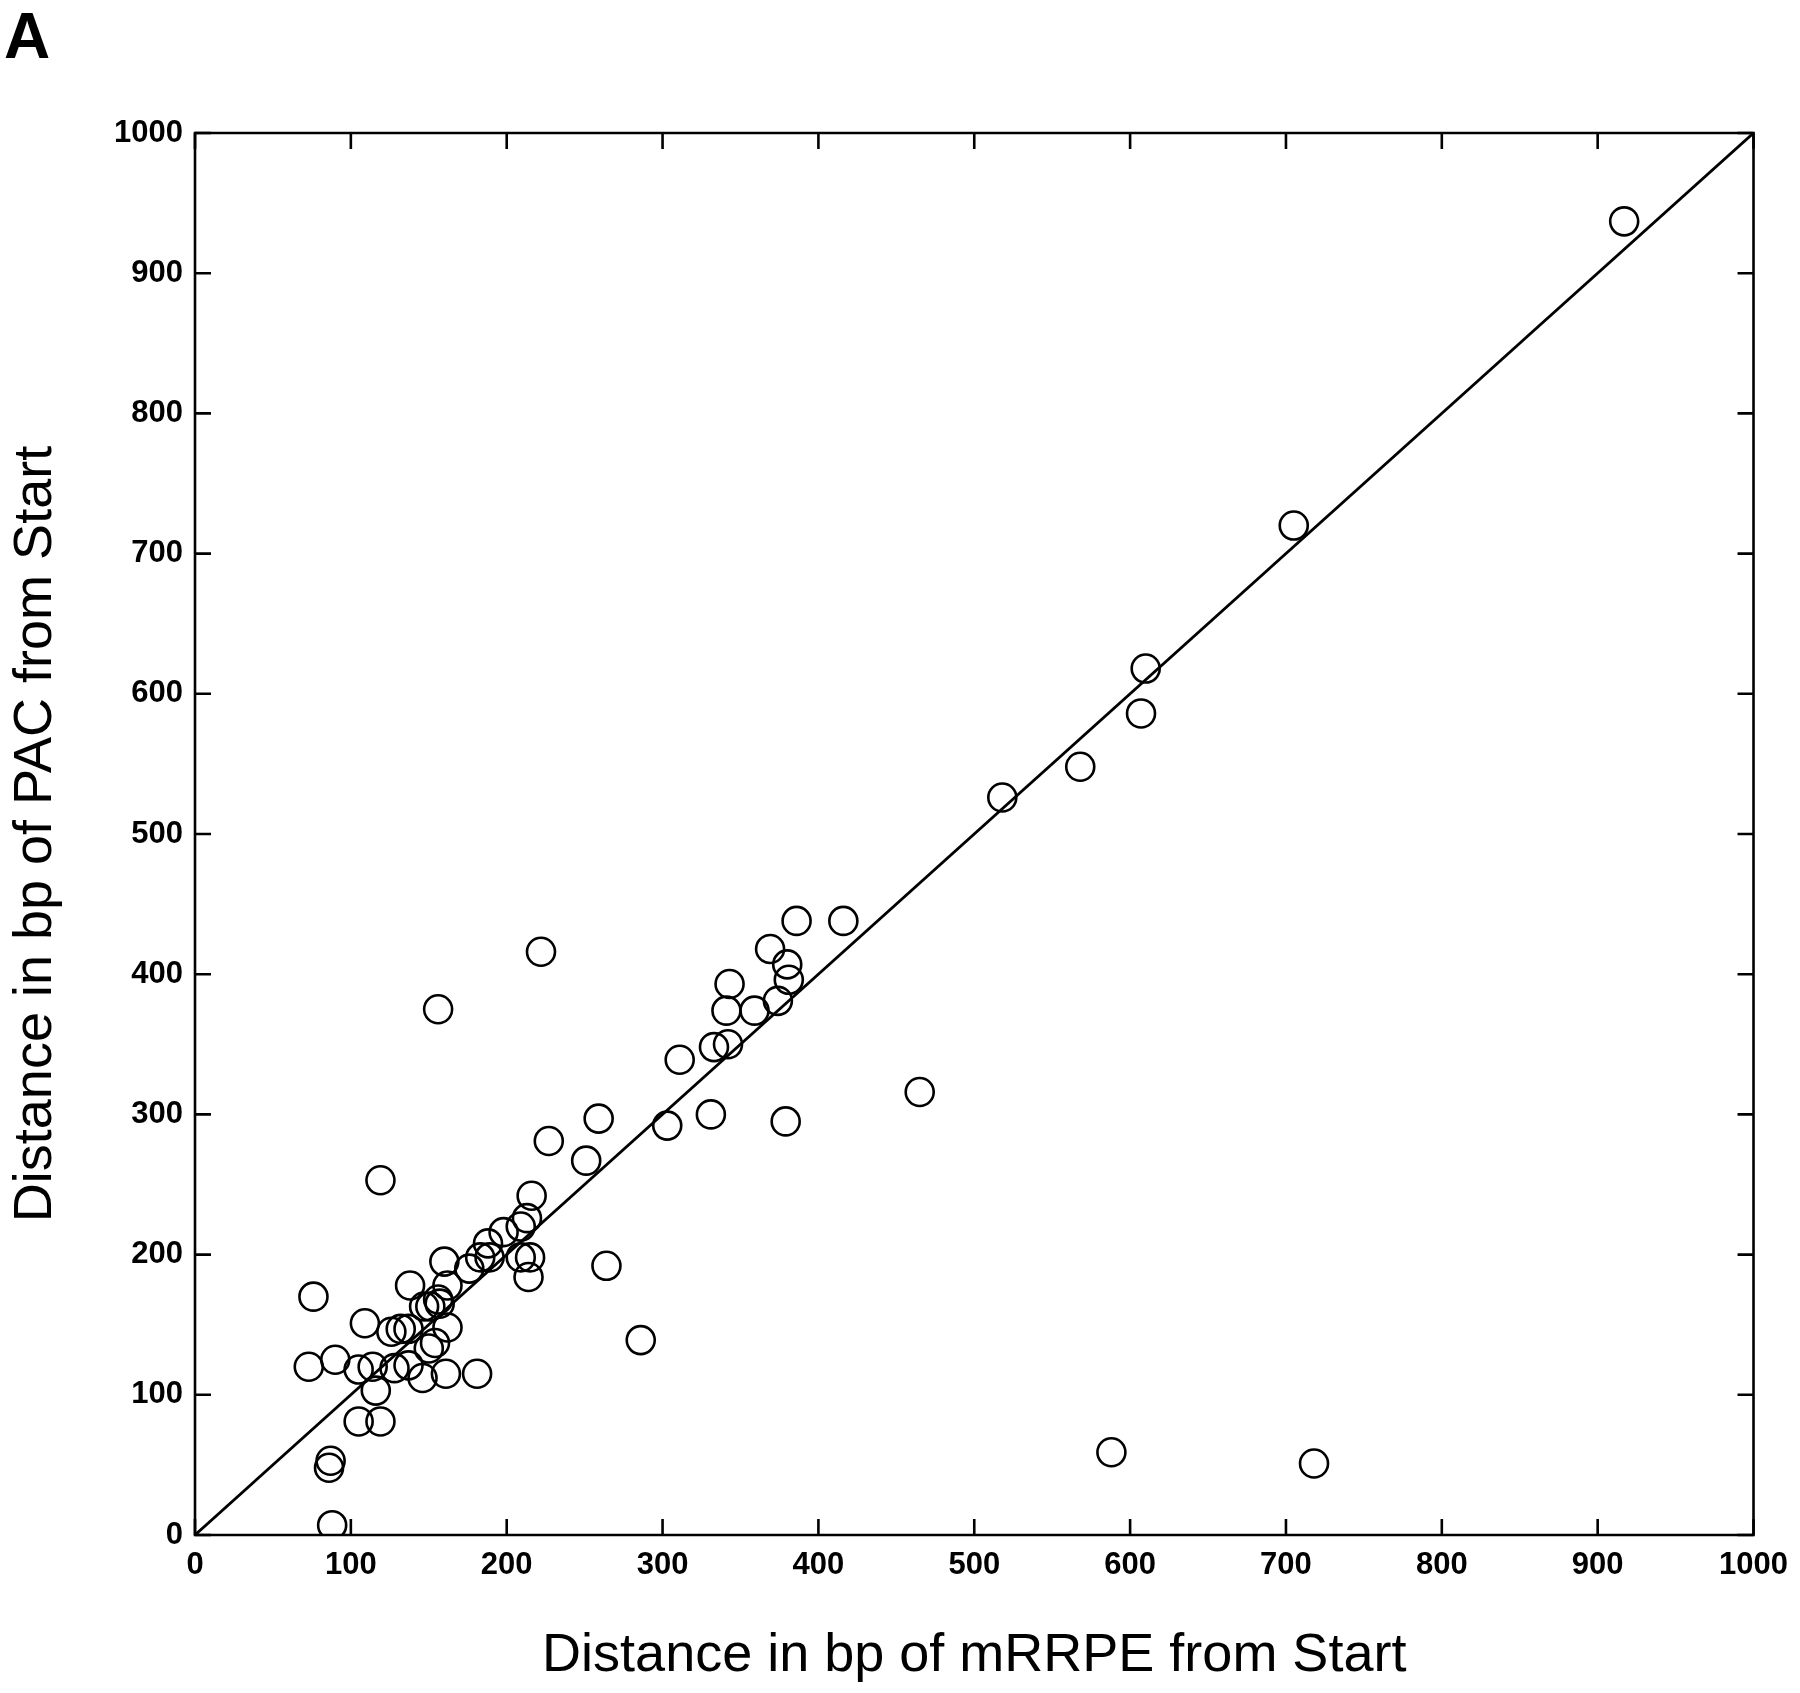 This screenshot has width=1800, height=1693. What do you see at coordinates (1286, 1564) in the screenshot?
I see `x-tick-label: 700` at bounding box center [1286, 1564].